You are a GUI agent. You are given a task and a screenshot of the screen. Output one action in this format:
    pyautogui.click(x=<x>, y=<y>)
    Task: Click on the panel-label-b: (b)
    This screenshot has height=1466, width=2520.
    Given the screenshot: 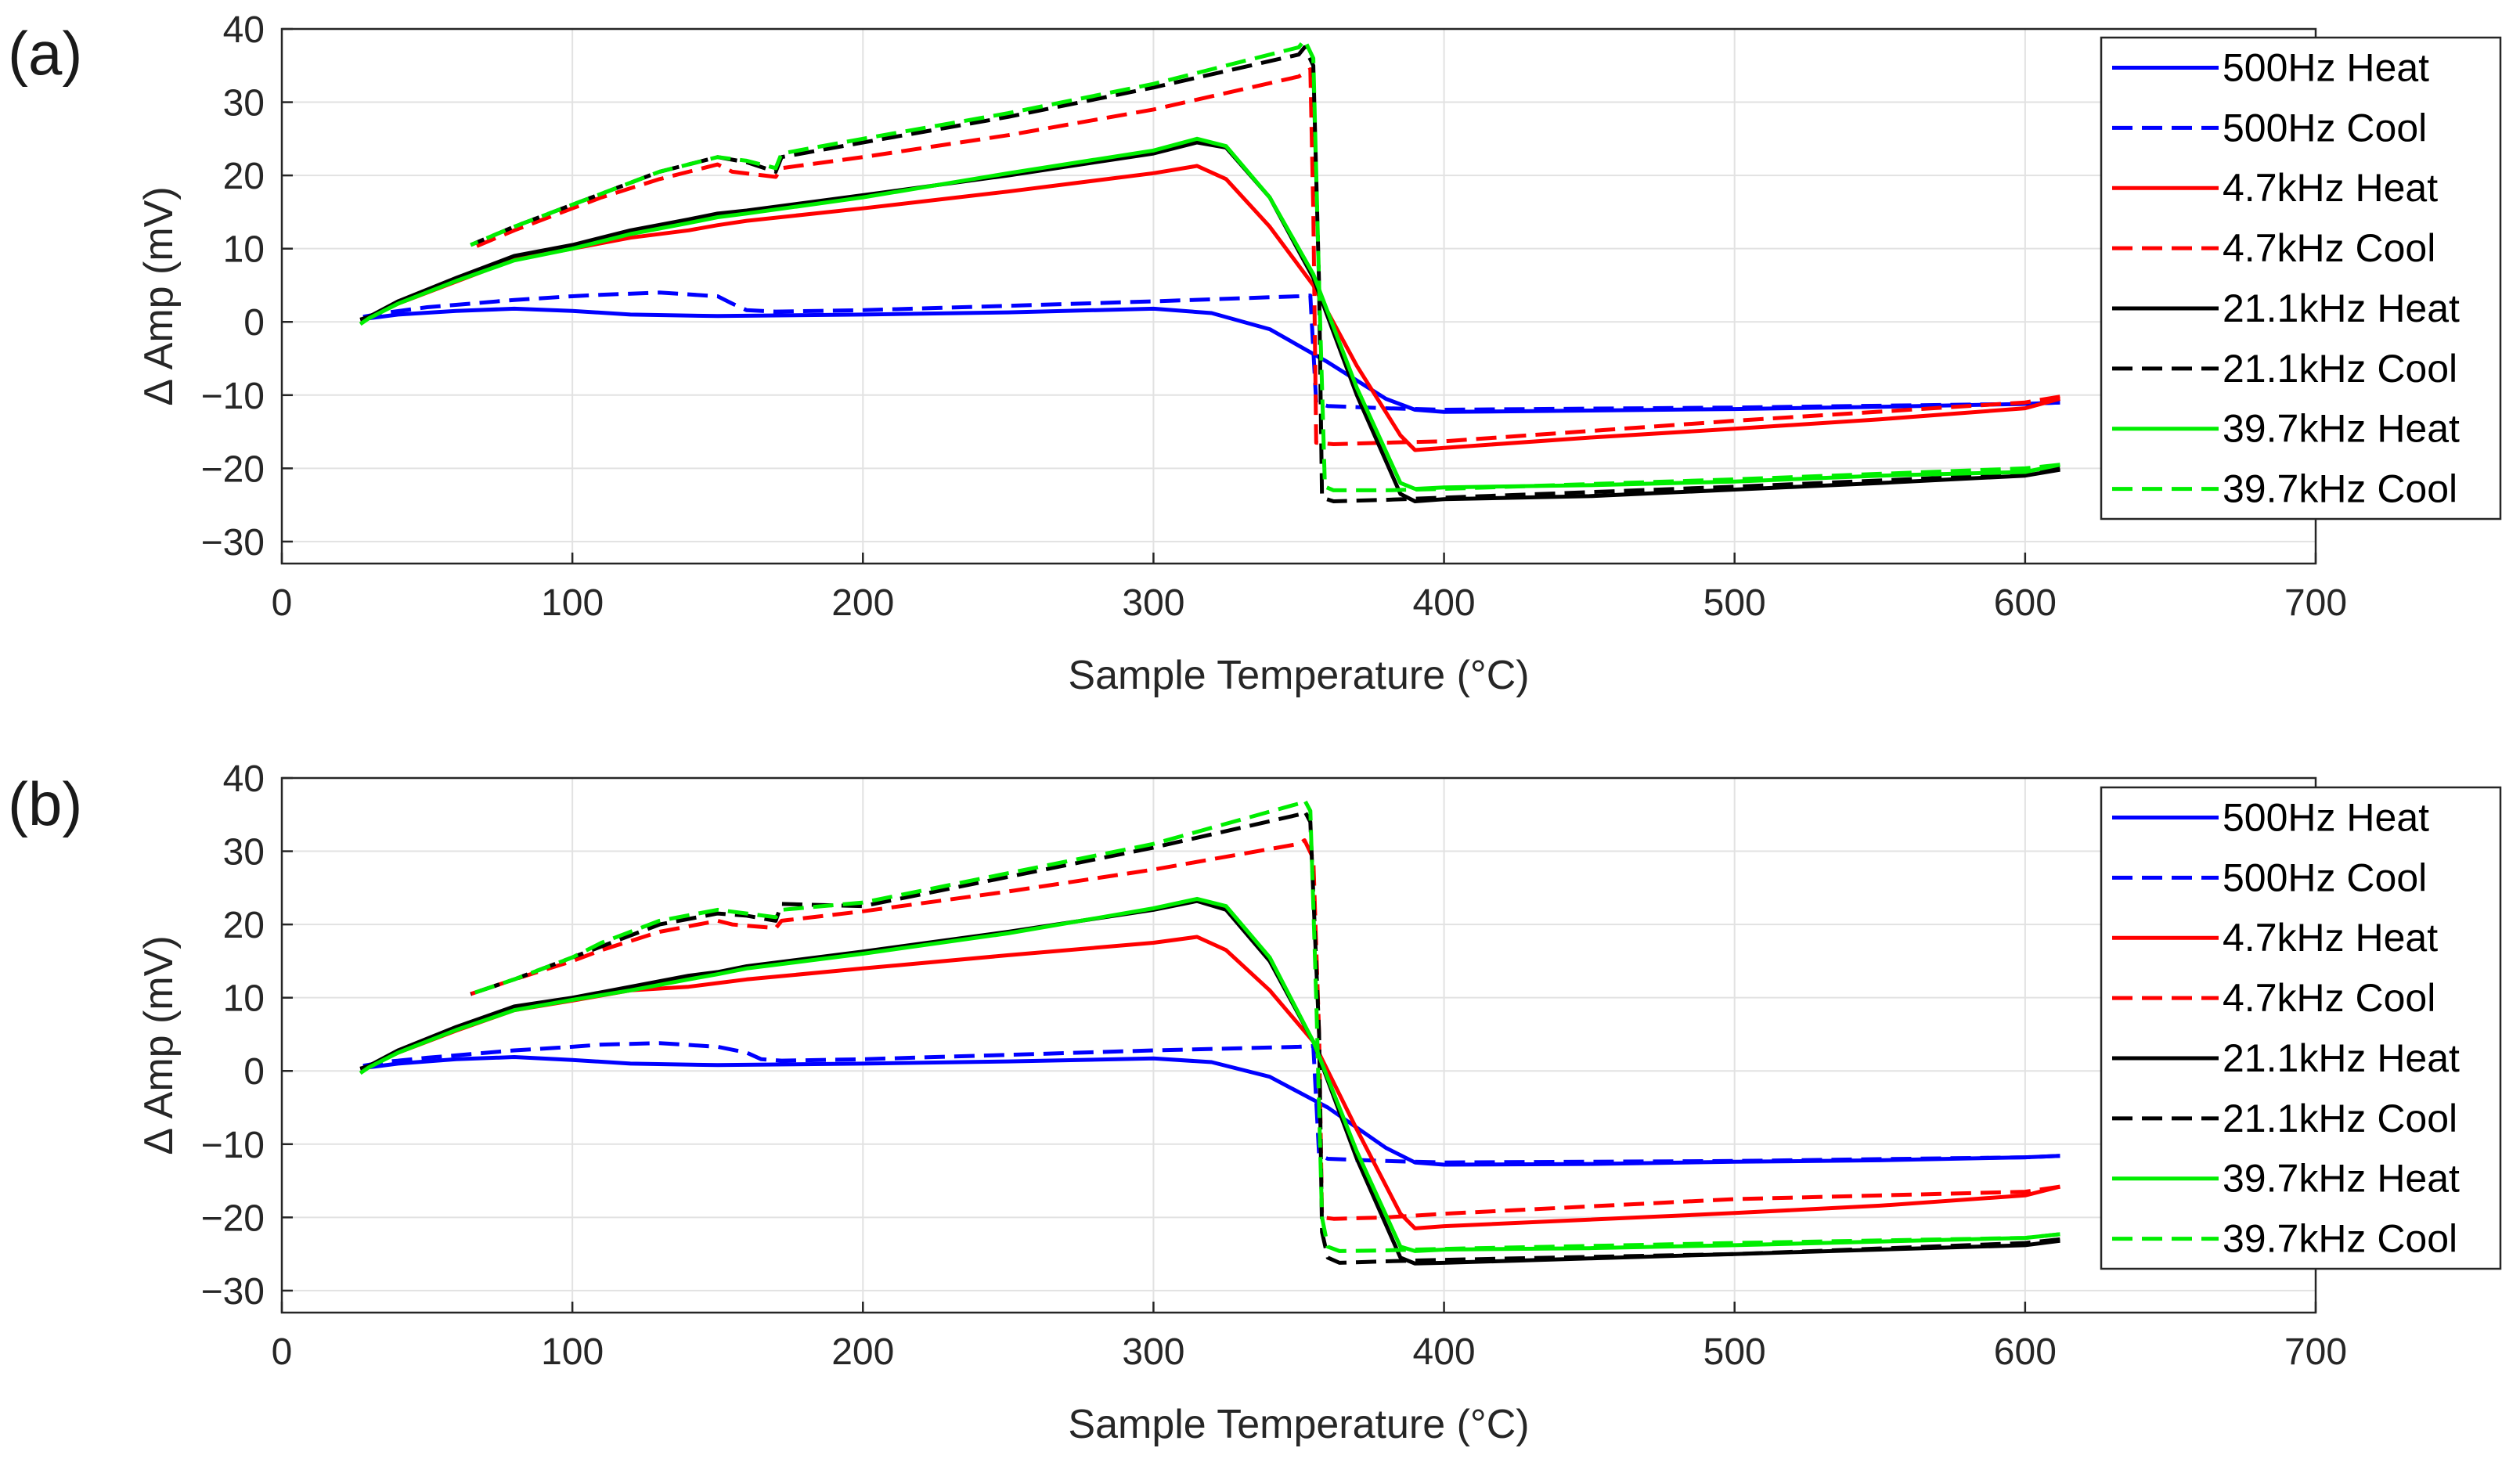 What is the action you would take?
    pyautogui.click(x=45, y=803)
    